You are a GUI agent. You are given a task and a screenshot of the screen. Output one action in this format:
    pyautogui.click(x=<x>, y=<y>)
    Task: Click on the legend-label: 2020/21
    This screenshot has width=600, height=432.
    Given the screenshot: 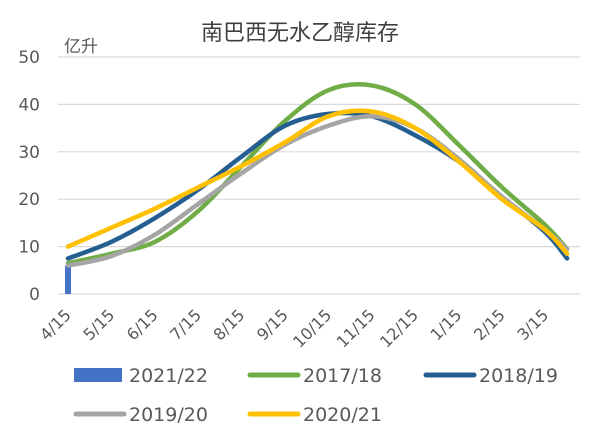 What is the action you would take?
    pyautogui.click(x=342, y=415)
    